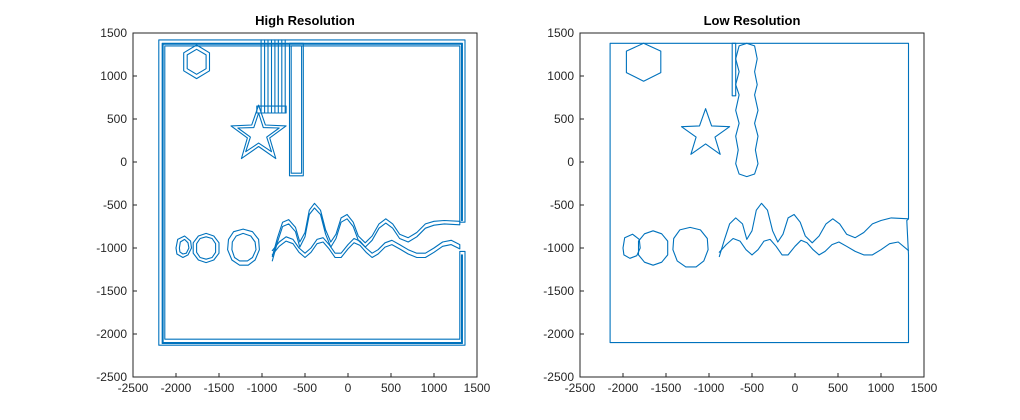  What do you see at coordinates (752, 20) in the screenshot?
I see `chart-title: Low Resolution` at bounding box center [752, 20].